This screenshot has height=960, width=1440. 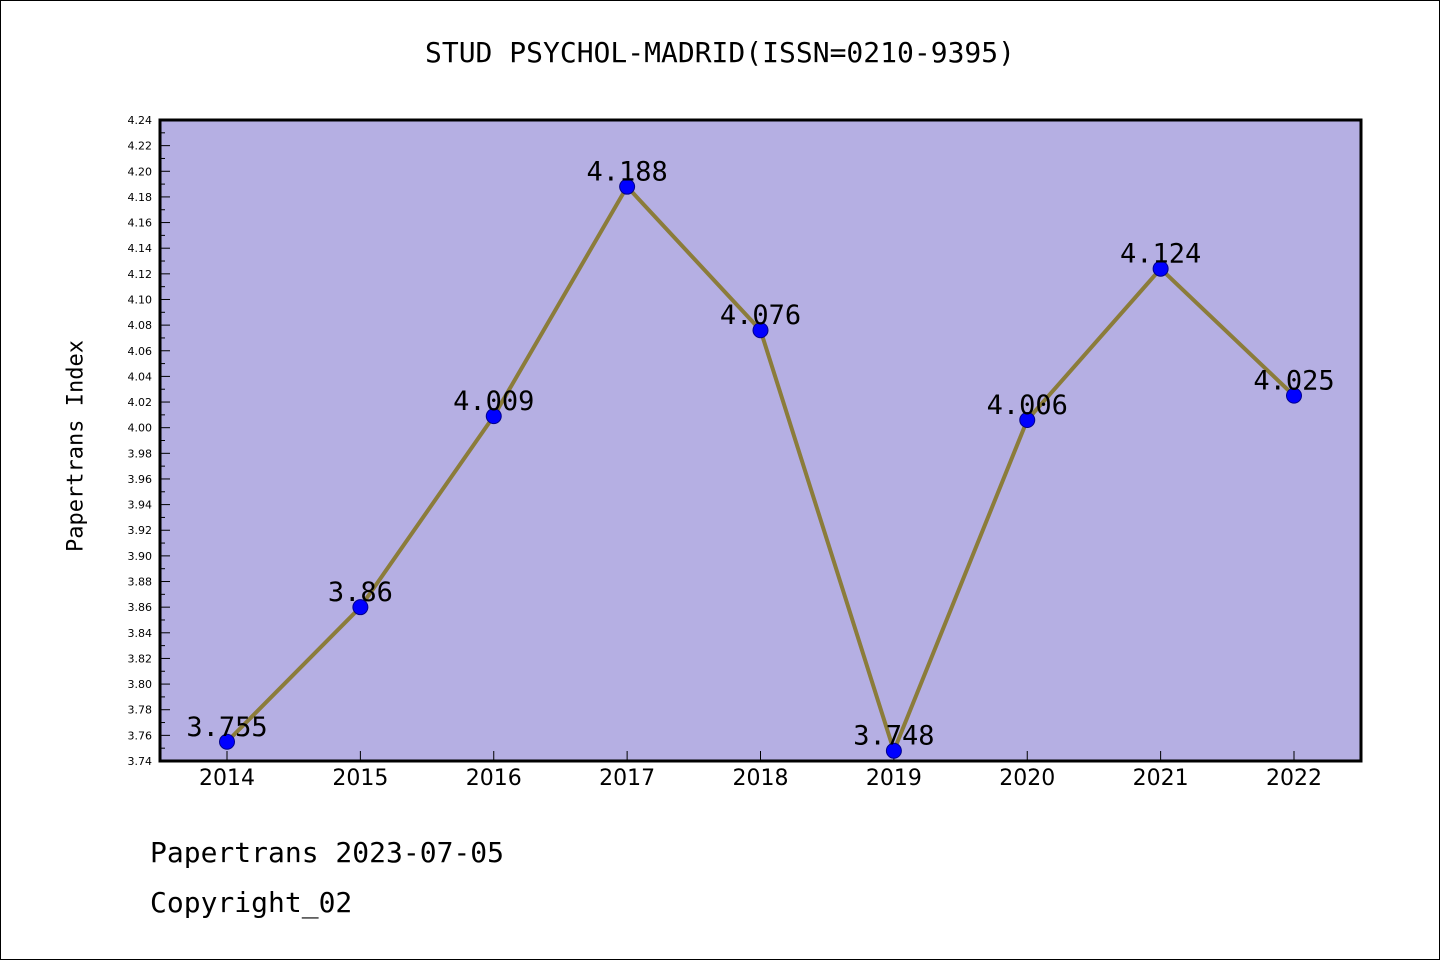 What do you see at coordinates (360, 778) in the screenshot?
I see `x-tick-label: 2015` at bounding box center [360, 778].